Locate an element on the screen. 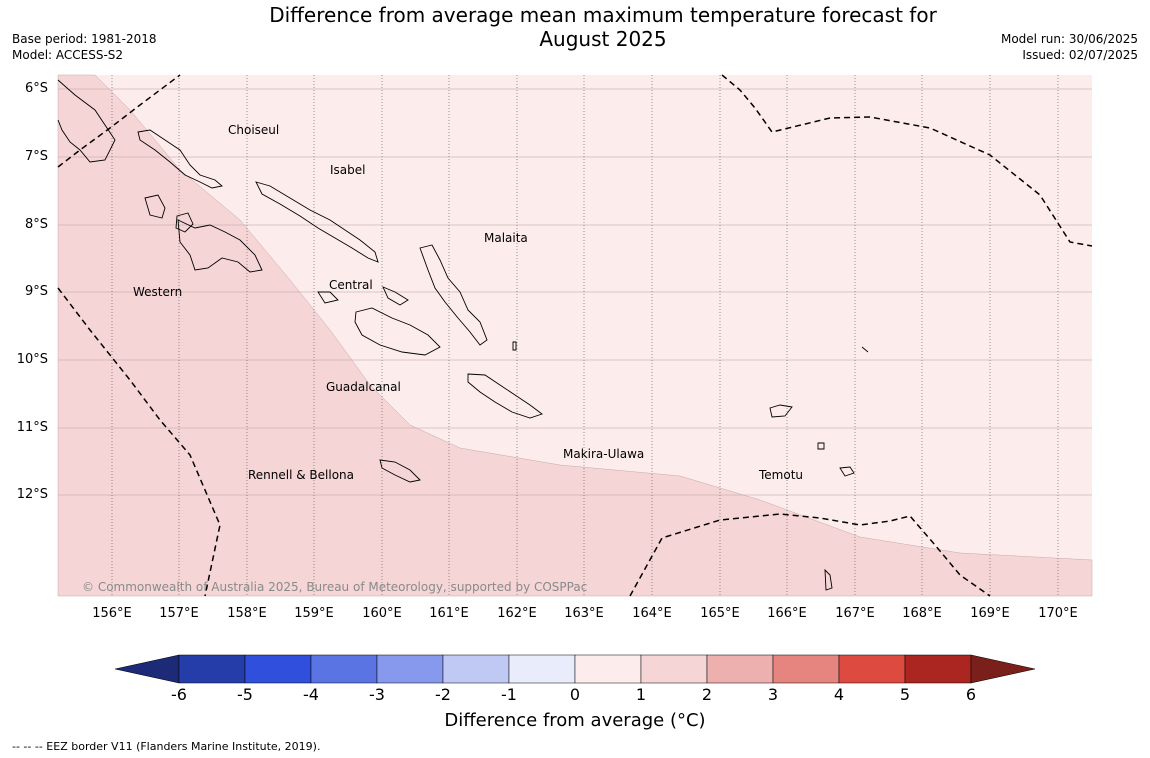  guadalcanal-outline is located at coordinates (397, 331).